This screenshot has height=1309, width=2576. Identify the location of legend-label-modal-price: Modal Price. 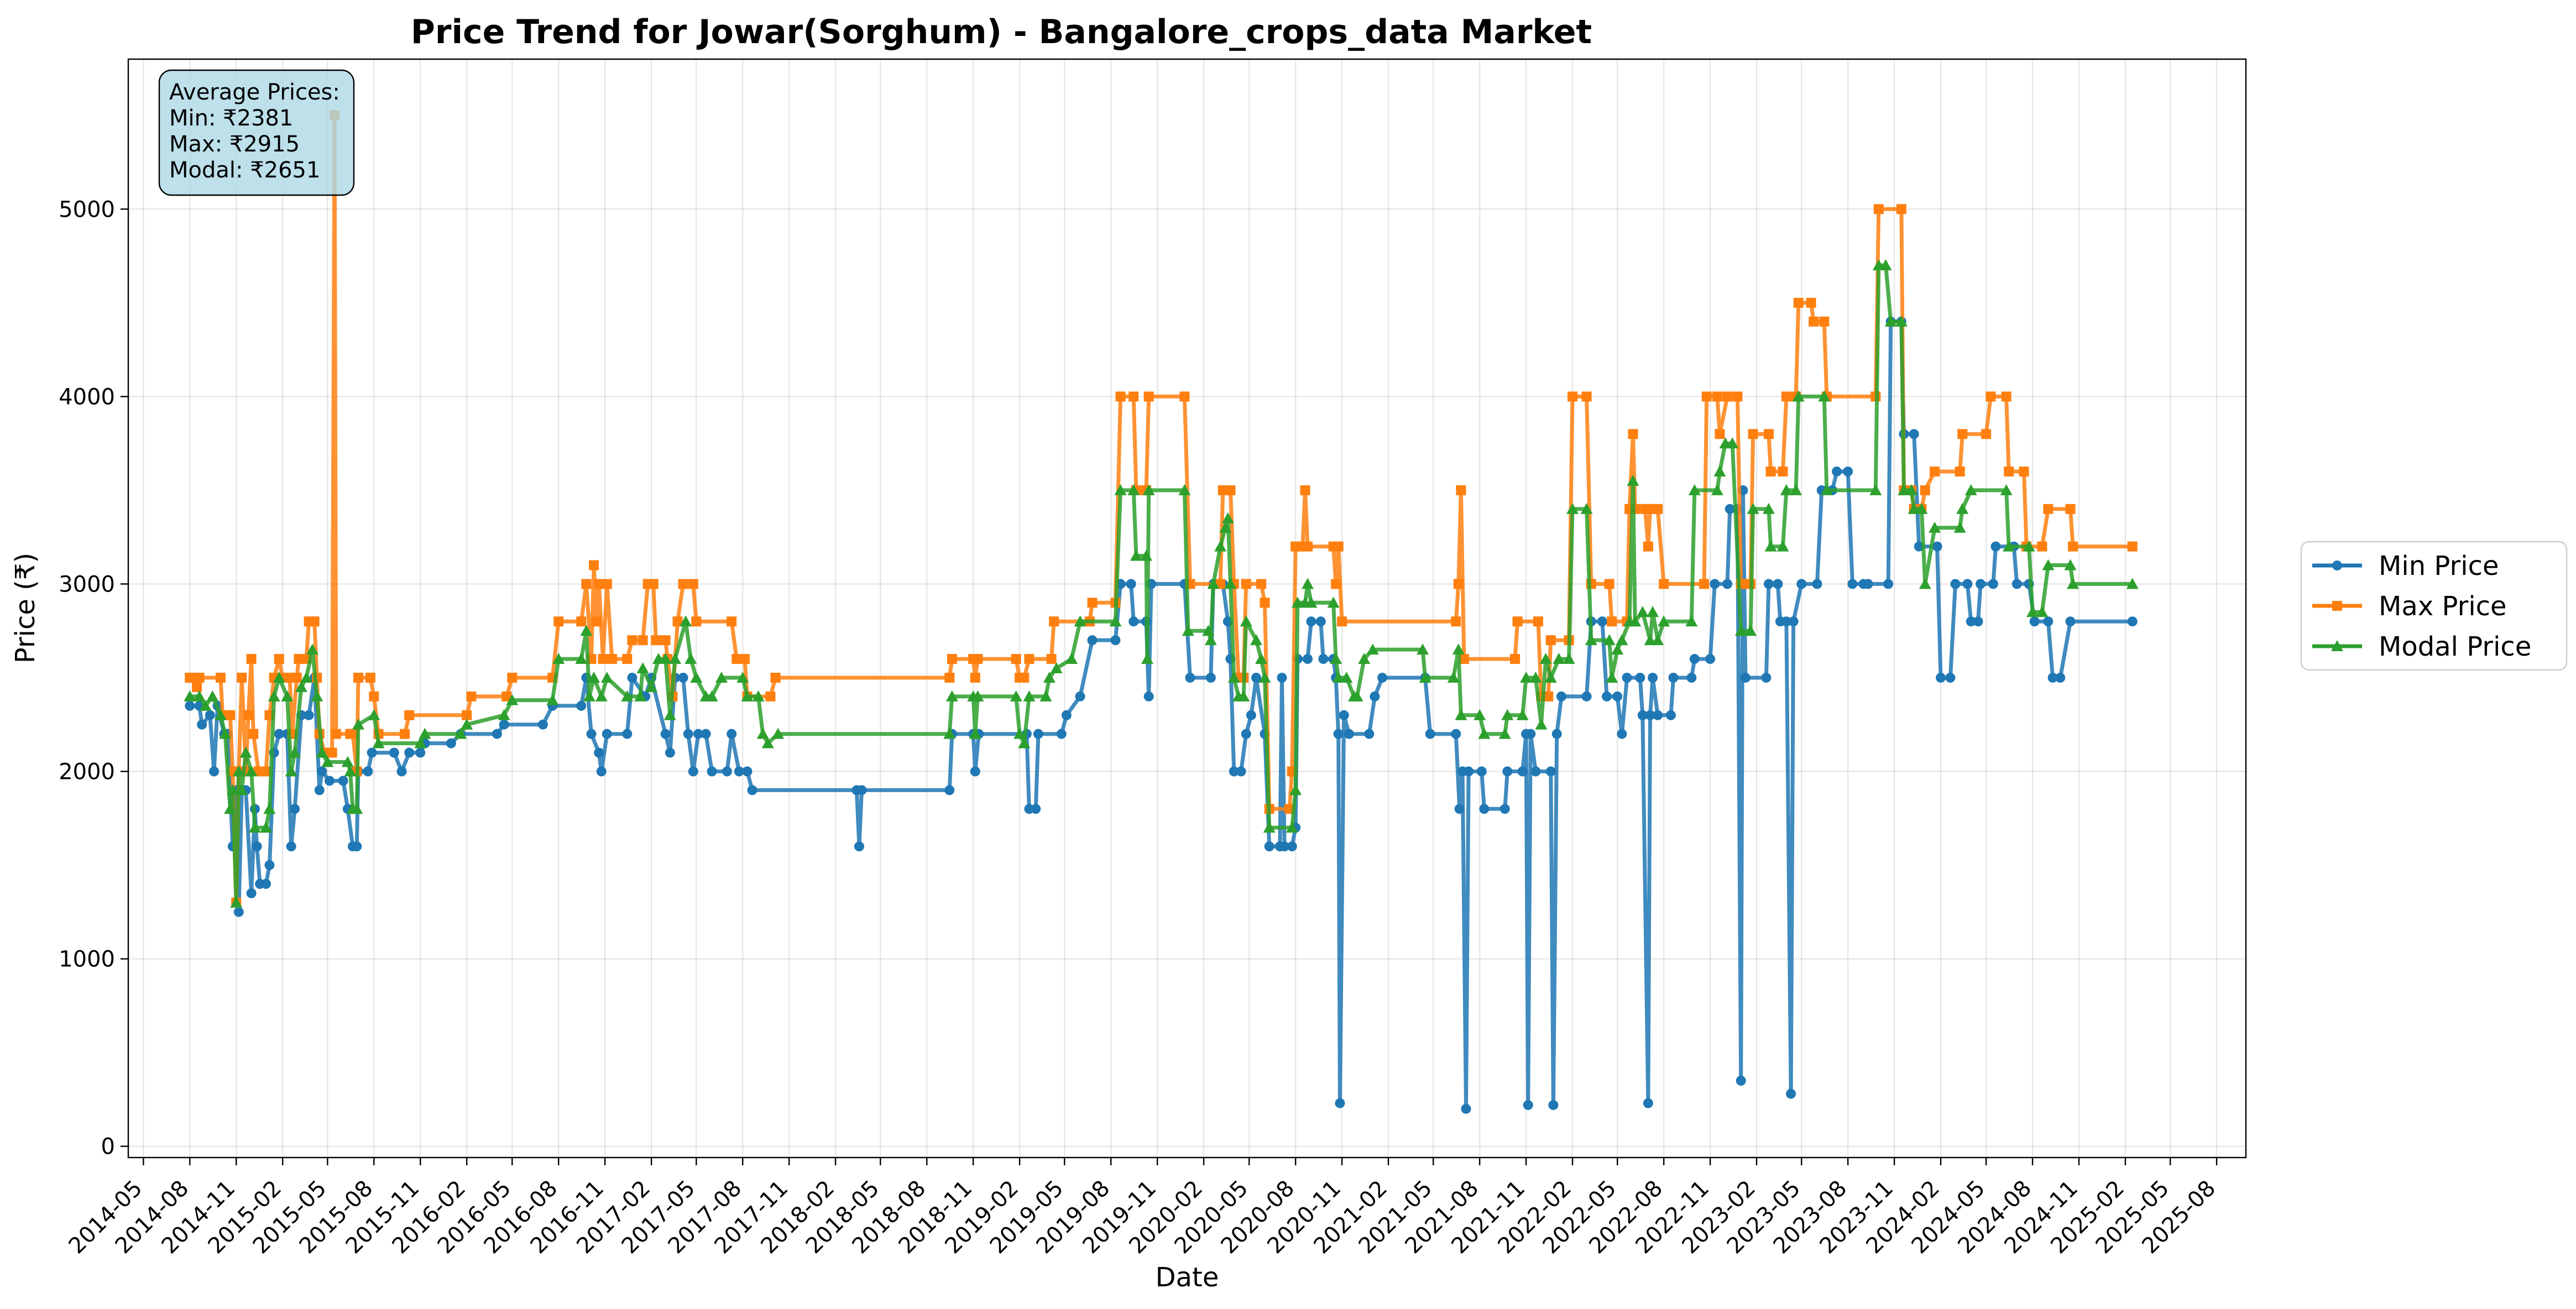
(2455, 646).